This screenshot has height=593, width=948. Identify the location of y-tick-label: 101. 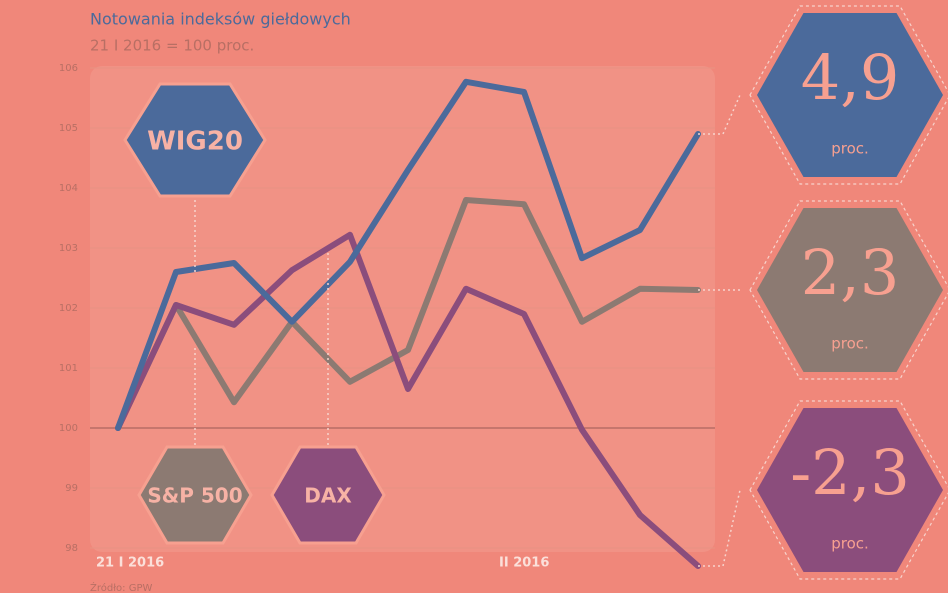
(68, 368).